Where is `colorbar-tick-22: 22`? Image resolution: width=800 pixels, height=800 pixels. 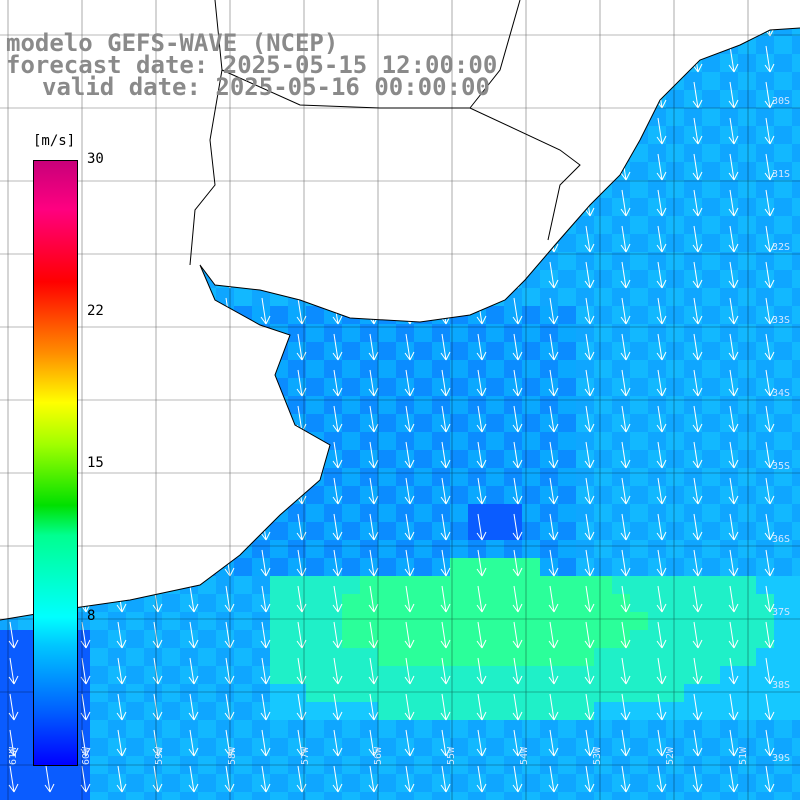 colorbar-tick-22: 22 is located at coordinates (95, 311).